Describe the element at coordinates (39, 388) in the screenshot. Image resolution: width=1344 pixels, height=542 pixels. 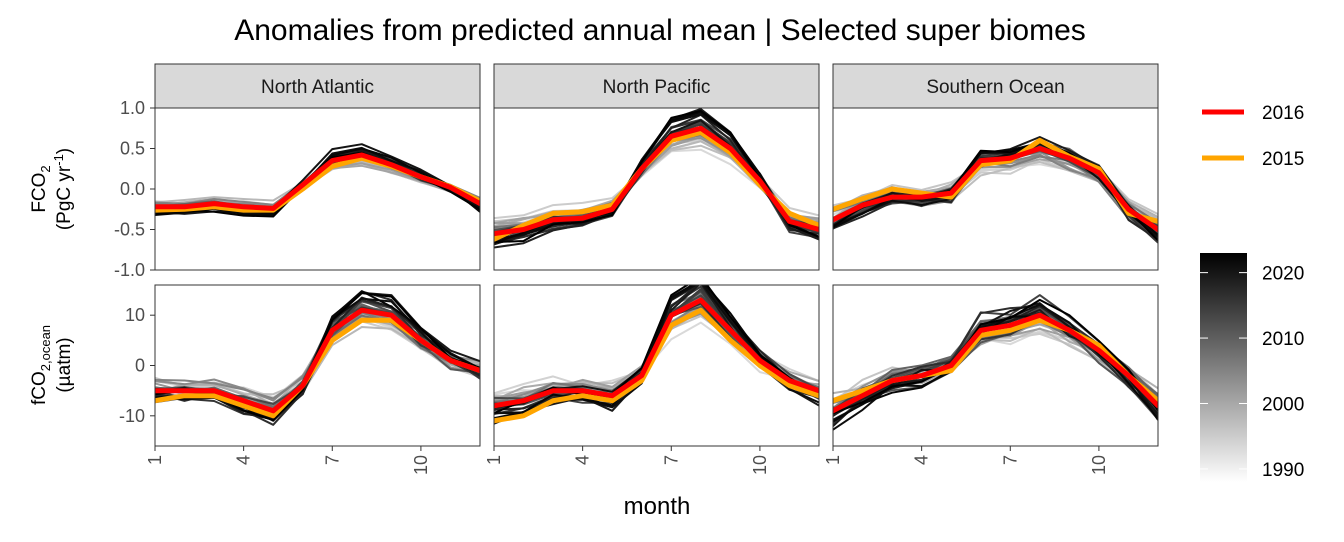
I see `y-axis-title-main: fCO` at that location.